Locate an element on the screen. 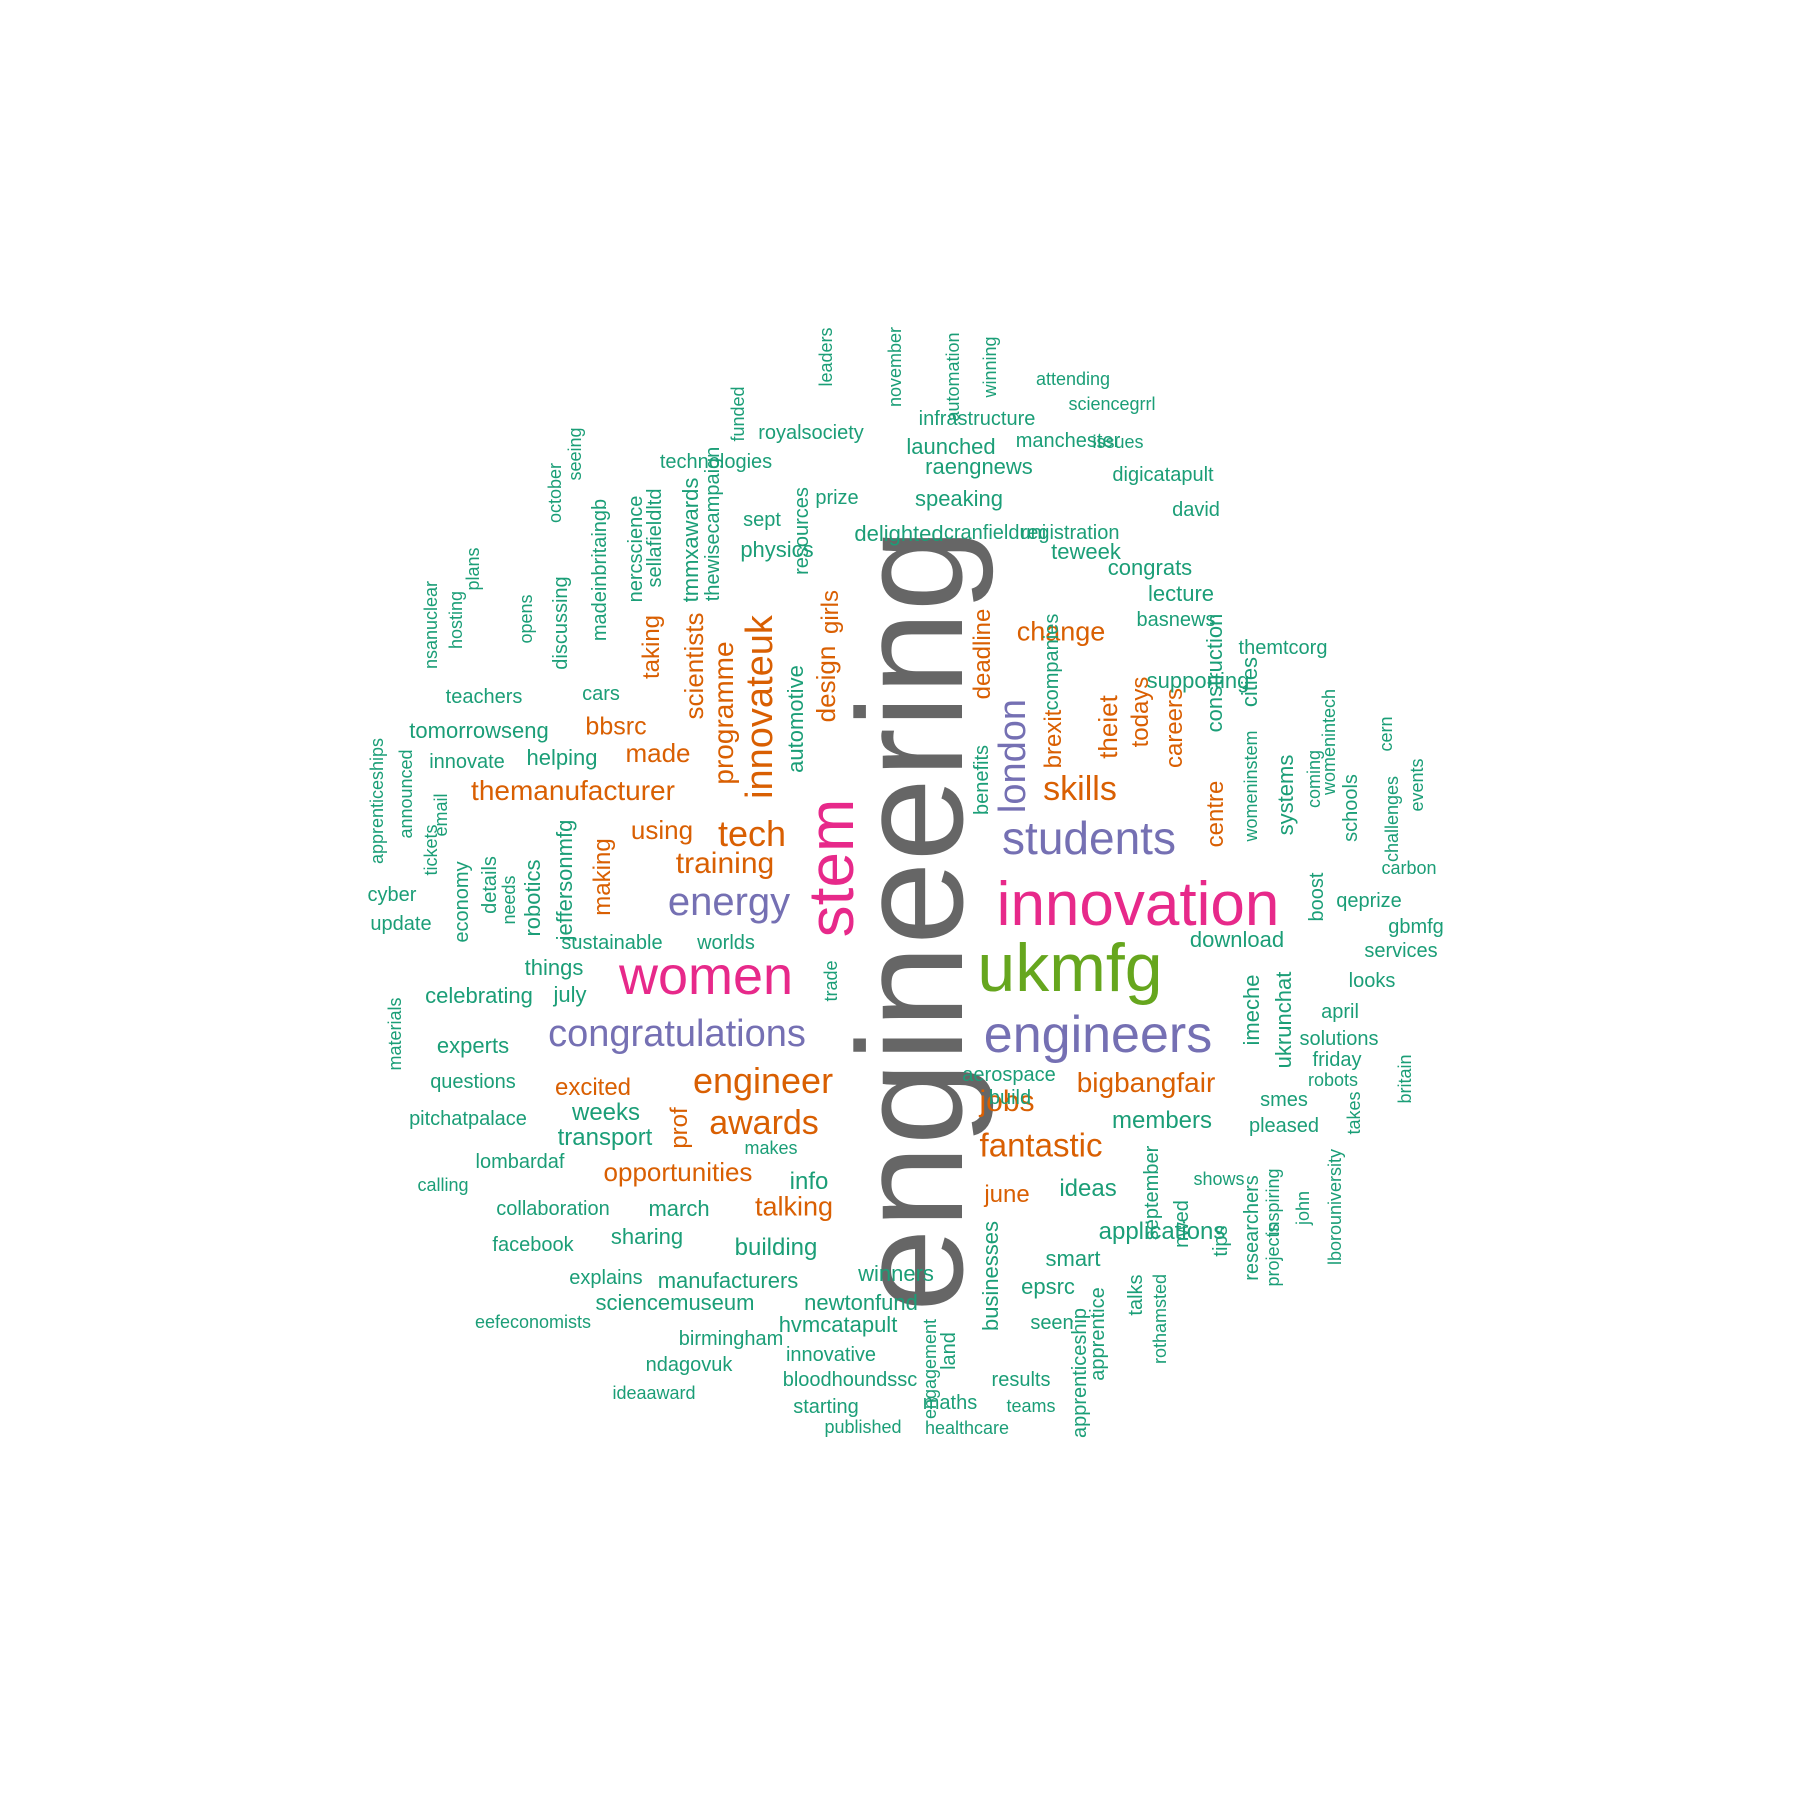 The image size is (1800, 1800). word-prize: prize is located at coordinates (837, 498).